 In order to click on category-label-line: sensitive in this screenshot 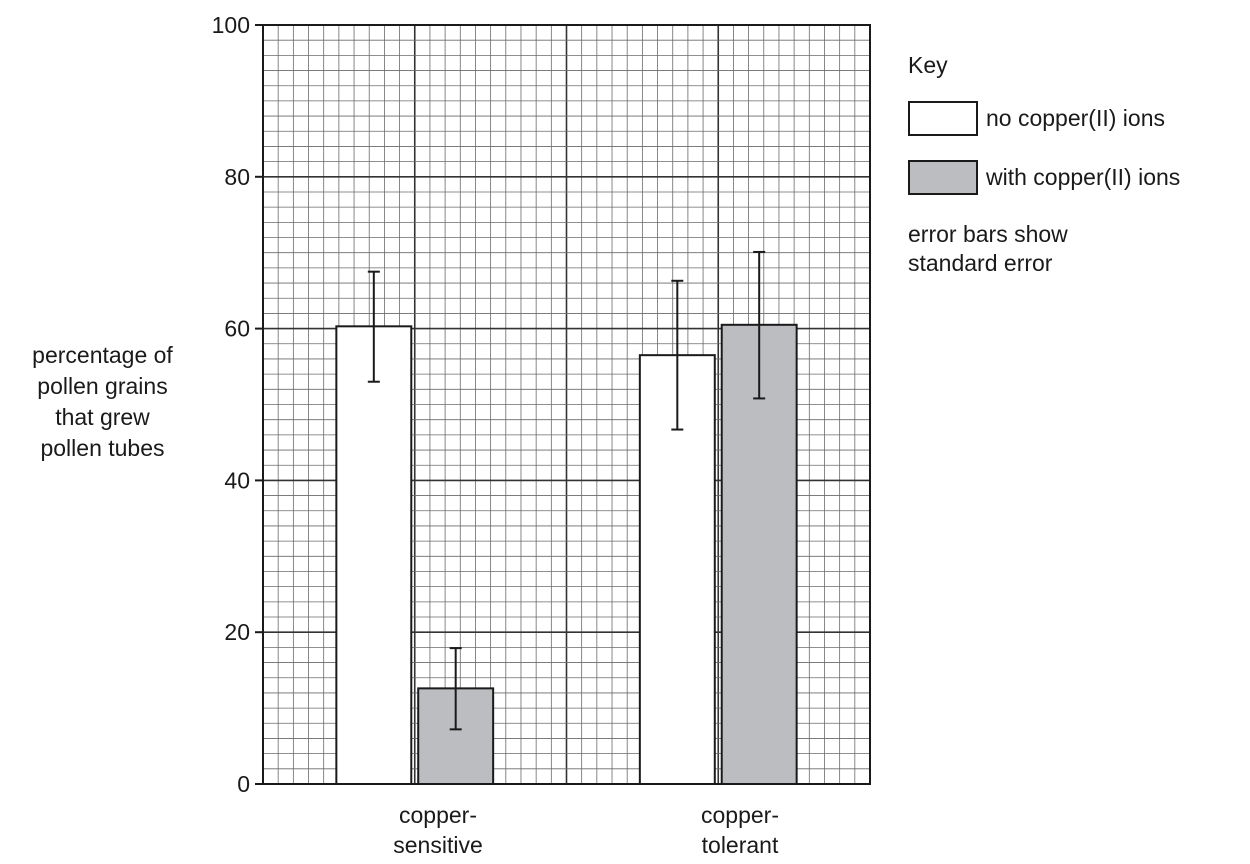, I will do `click(438, 845)`.